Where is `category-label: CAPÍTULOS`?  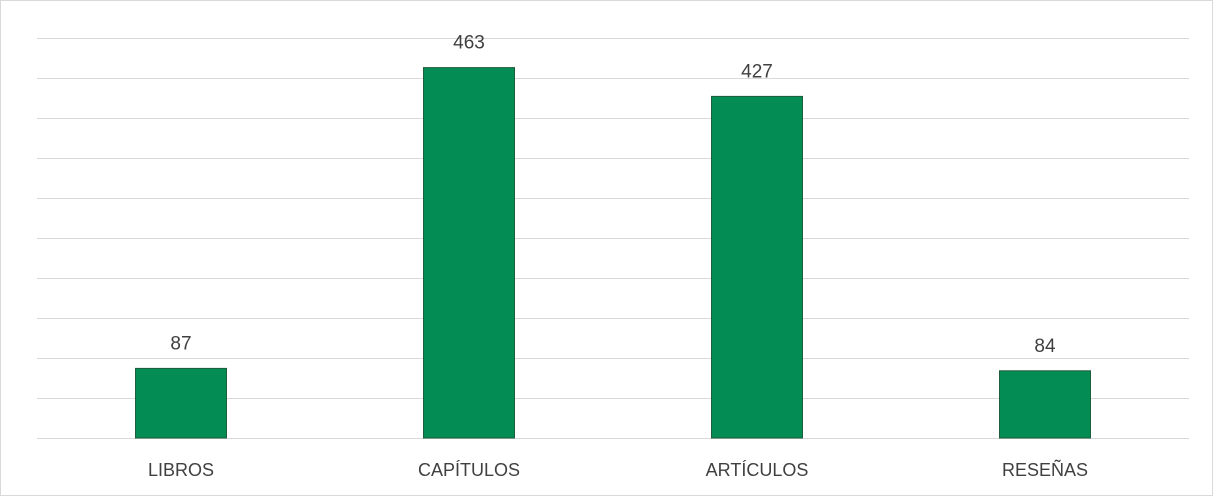 category-label: CAPÍTULOS is located at coordinates (469, 470).